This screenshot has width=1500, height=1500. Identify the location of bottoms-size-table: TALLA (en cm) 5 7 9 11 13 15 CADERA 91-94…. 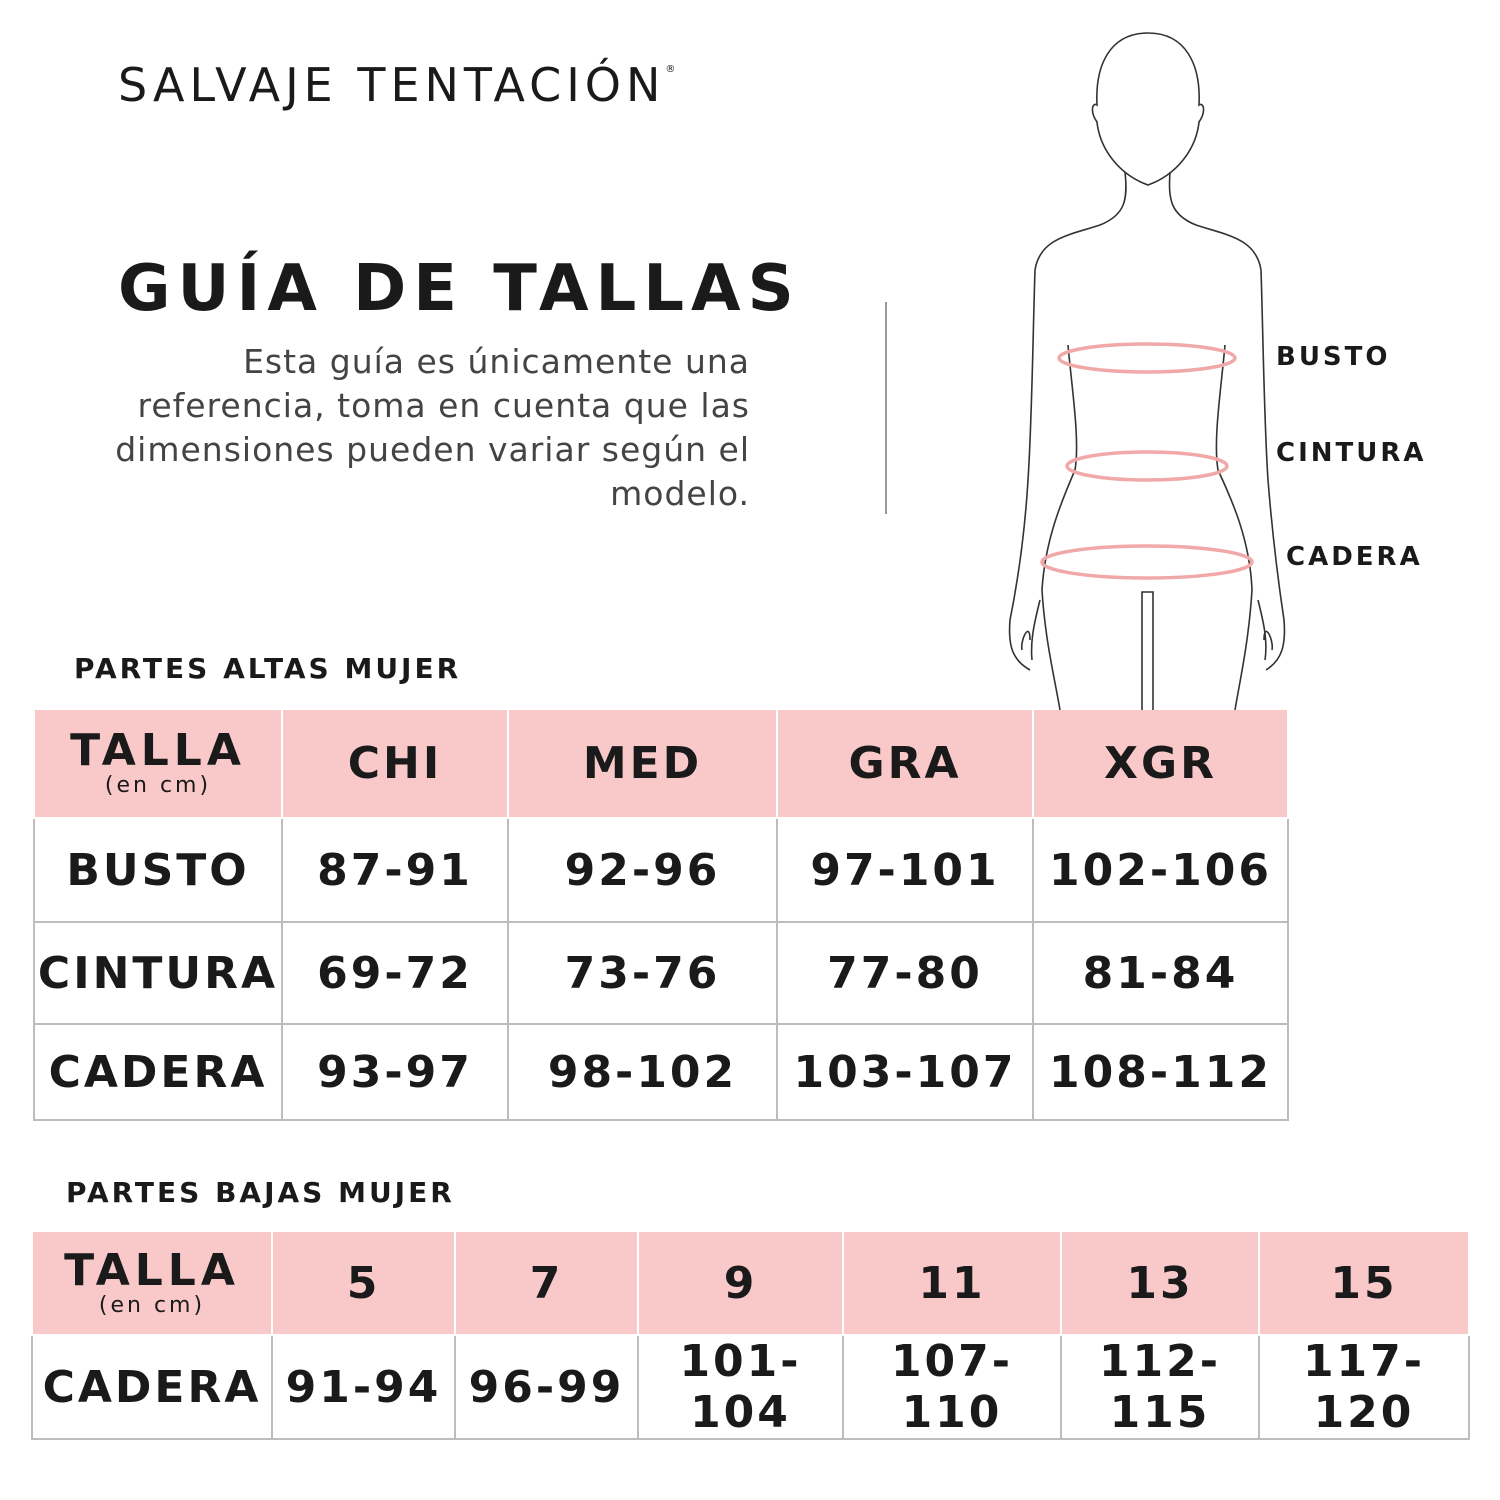
(750, 1336).